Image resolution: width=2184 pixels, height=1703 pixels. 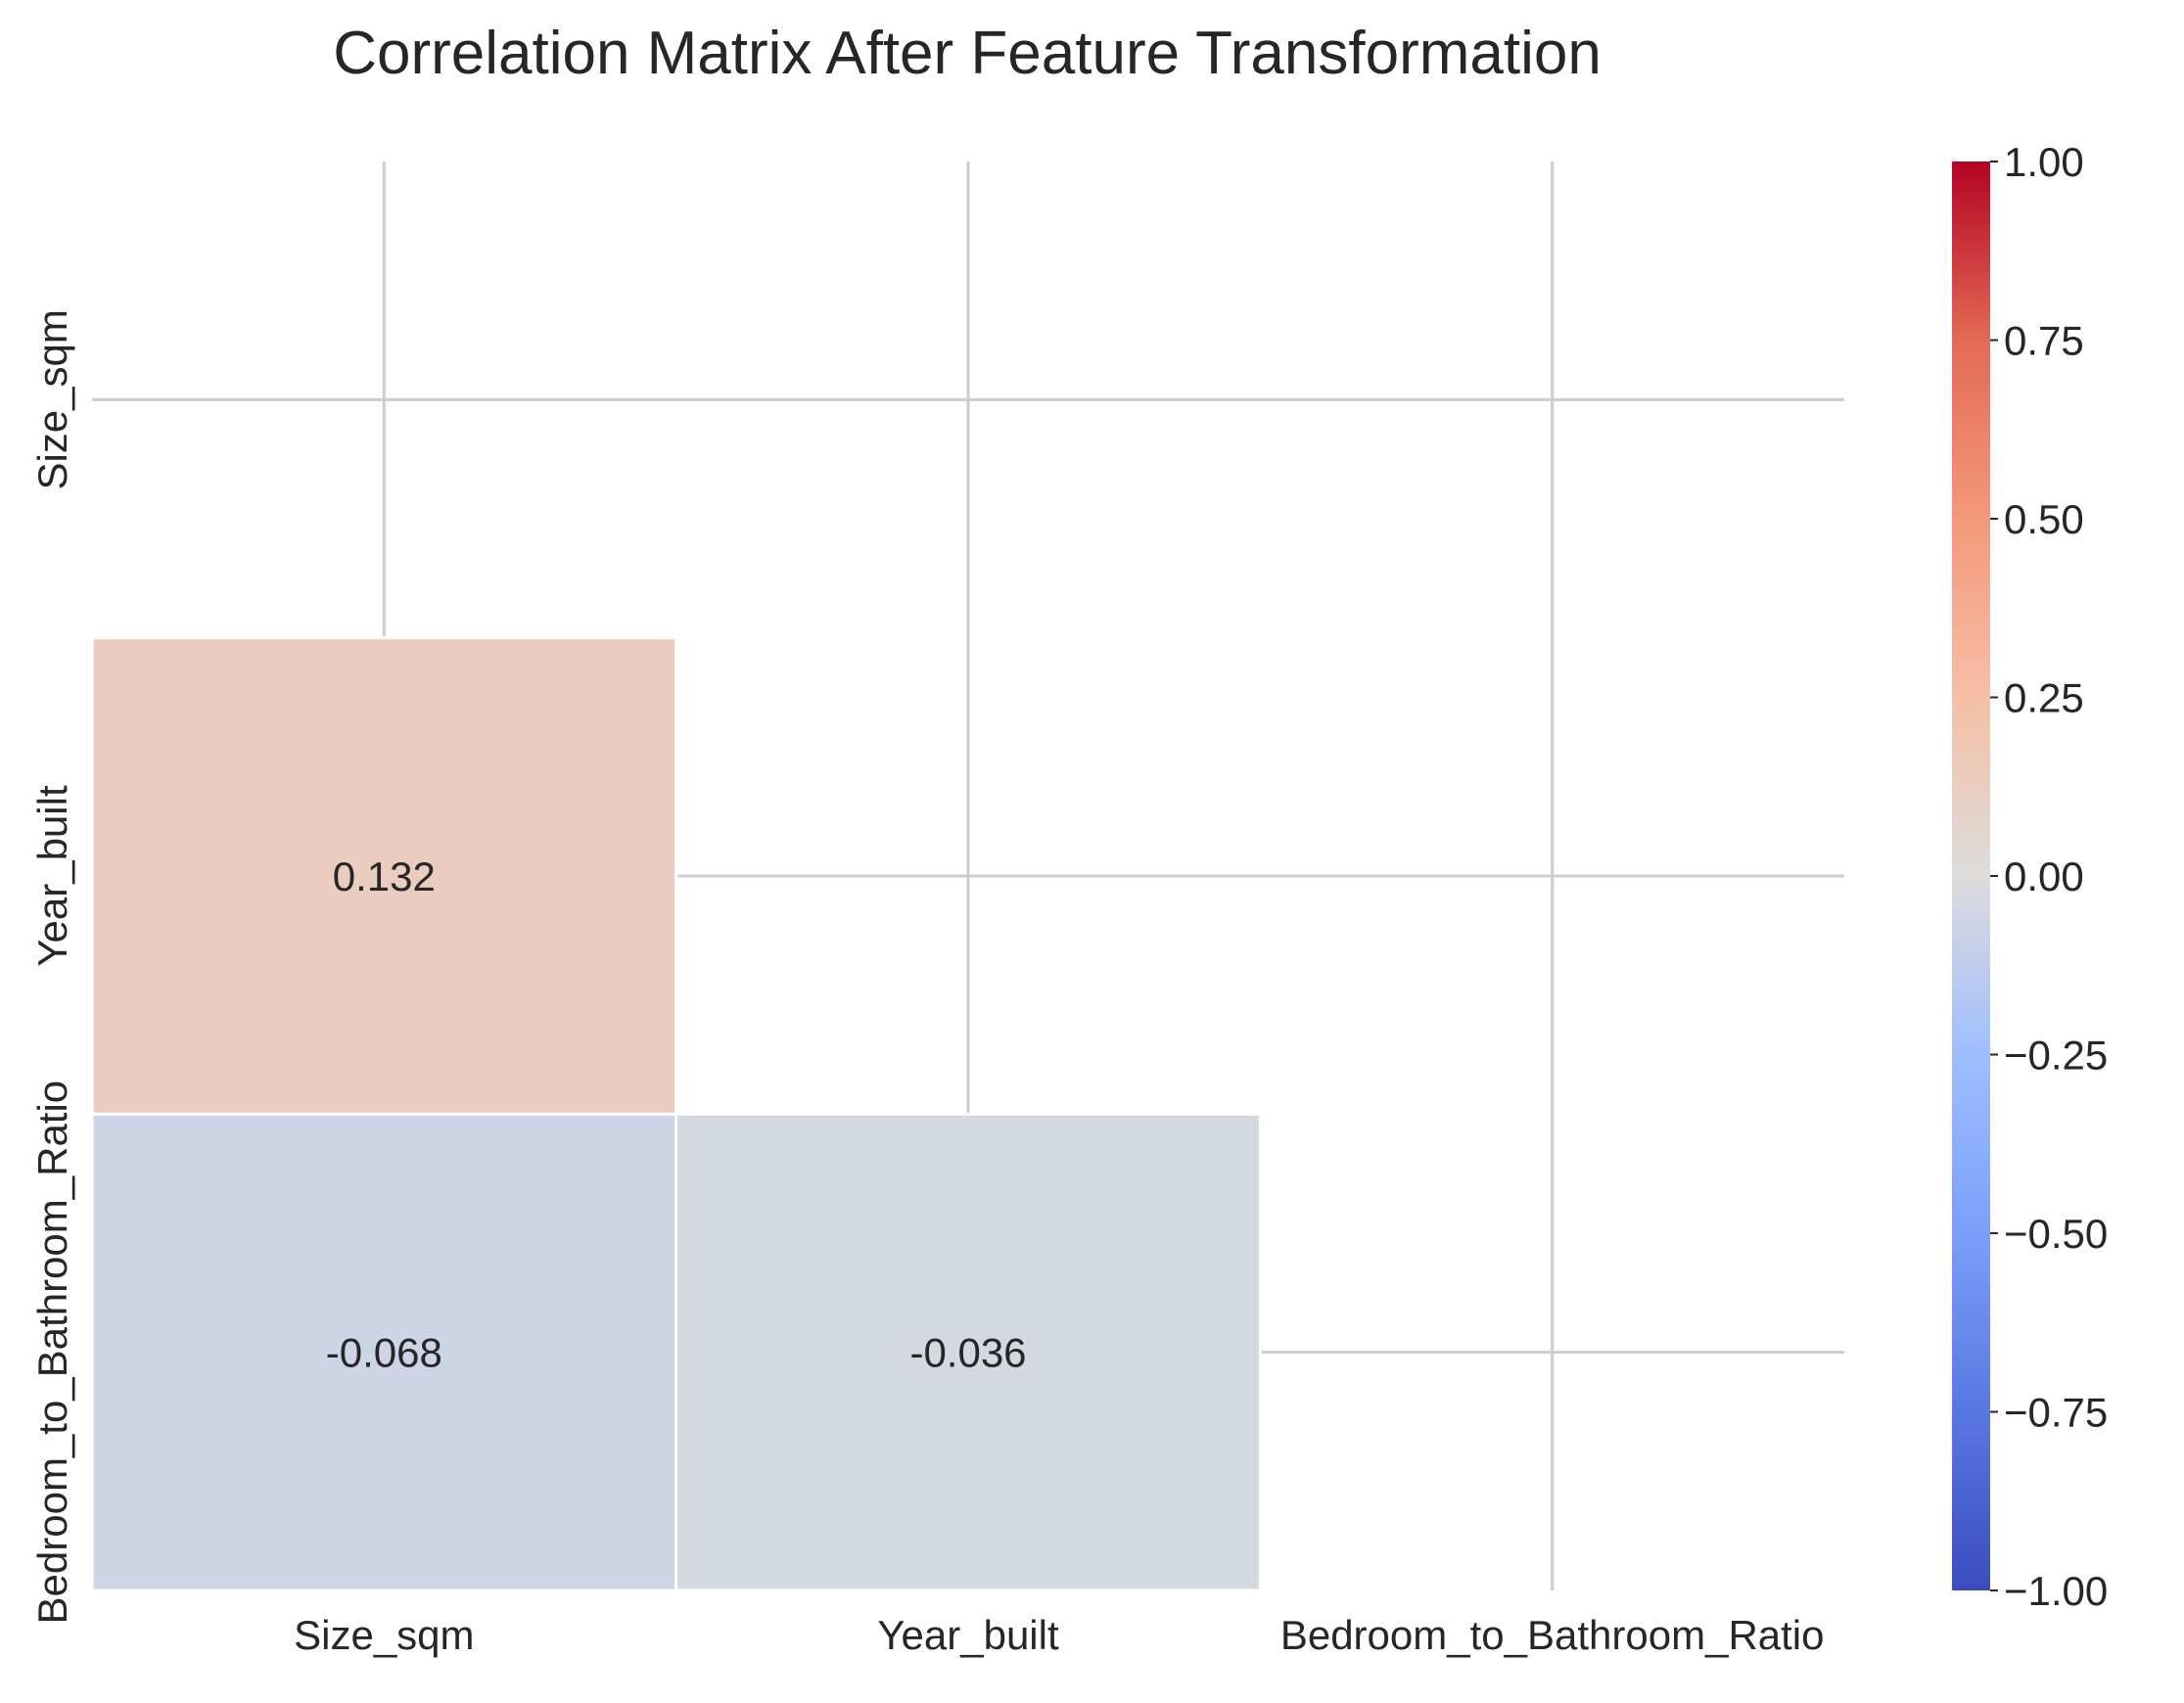 I want to click on colorbar-tick-label: −1.00, so click(x=2056, y=1591).